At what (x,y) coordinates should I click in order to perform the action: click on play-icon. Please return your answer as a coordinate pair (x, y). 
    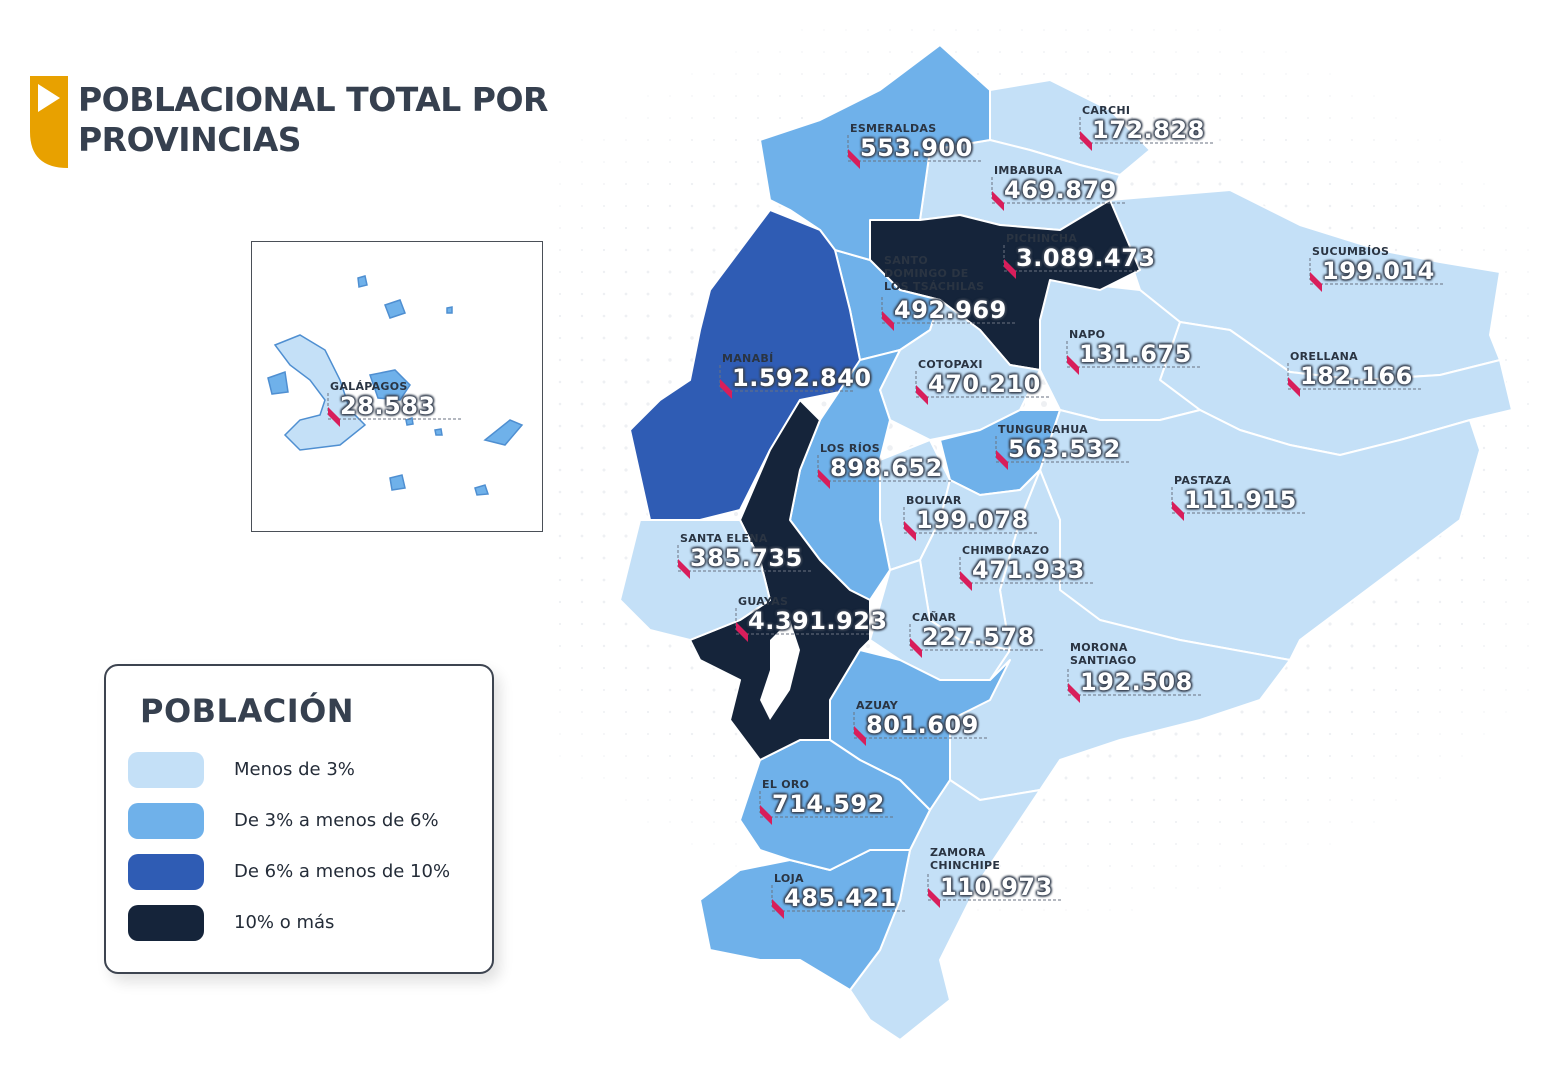
    Looking at the image, I should click on (49, 122).